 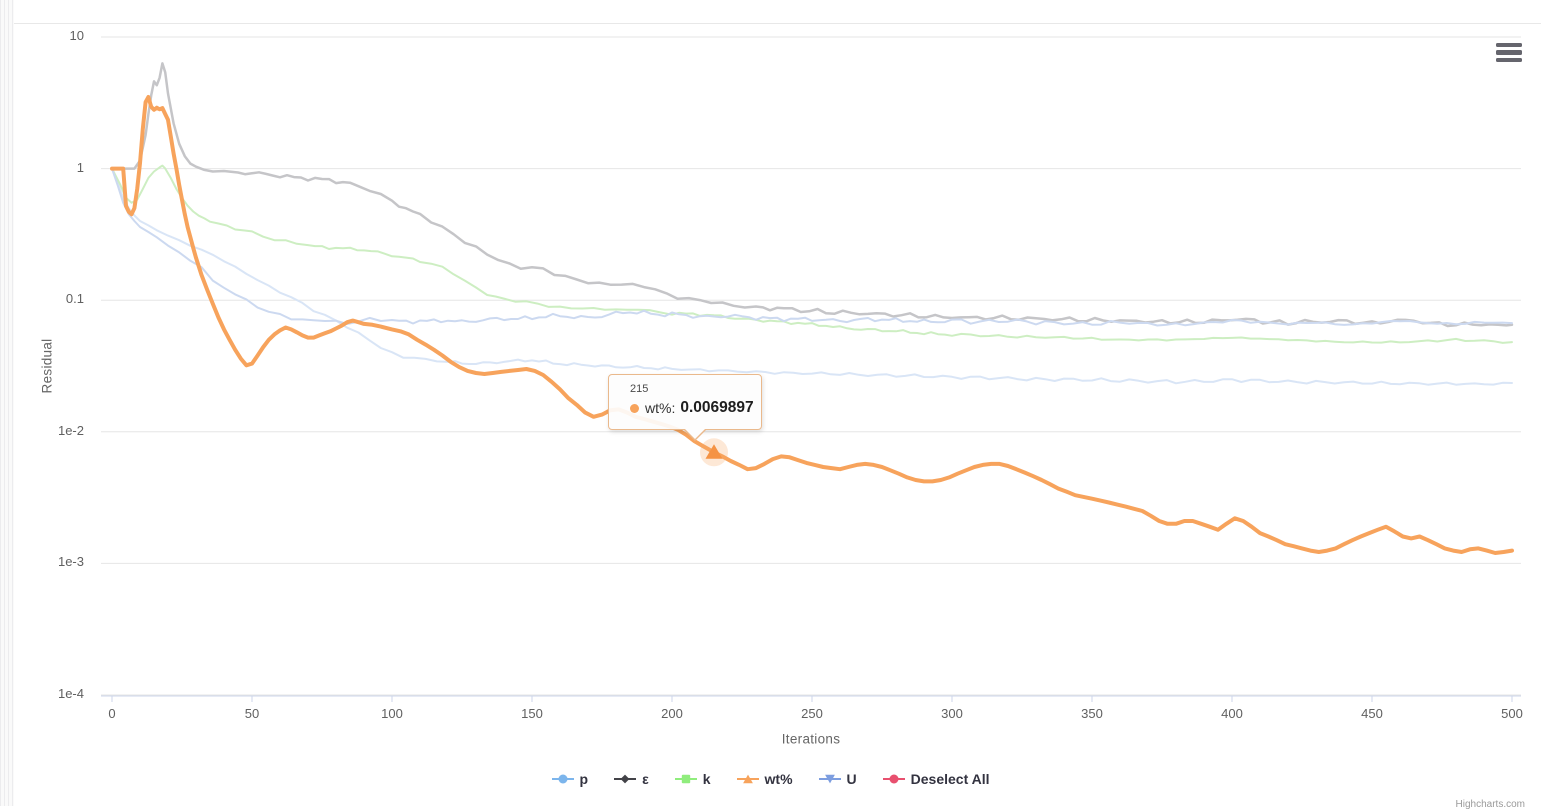 I want to click on y-tick-label: 1e-3, so click(x=70, y=562).